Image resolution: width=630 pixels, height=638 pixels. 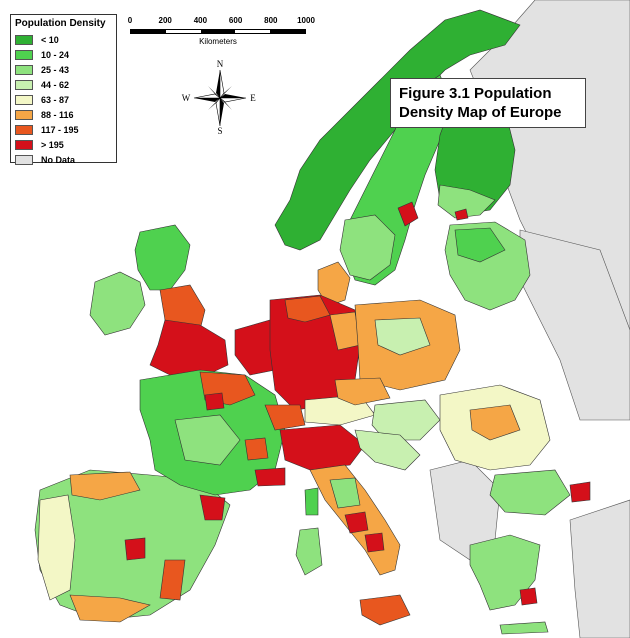 What do you see at coordinates (55, 84) in the screenshot?
I see `legend-label: 44 - 62` at bounding box center [55, 84].